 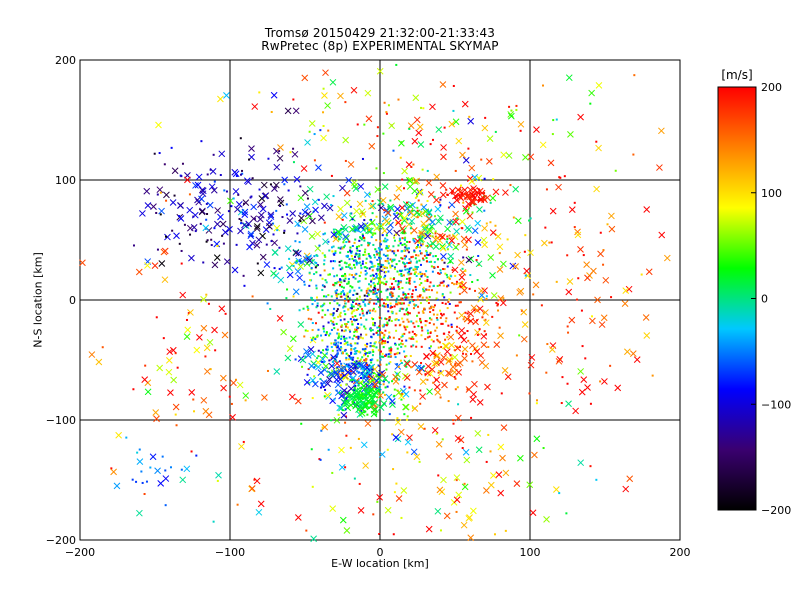 What do you see at coordinates (38, 300) in the screenshot?
I see `y-axis-label: N-S location [km]` at bounding box center [38, 300].